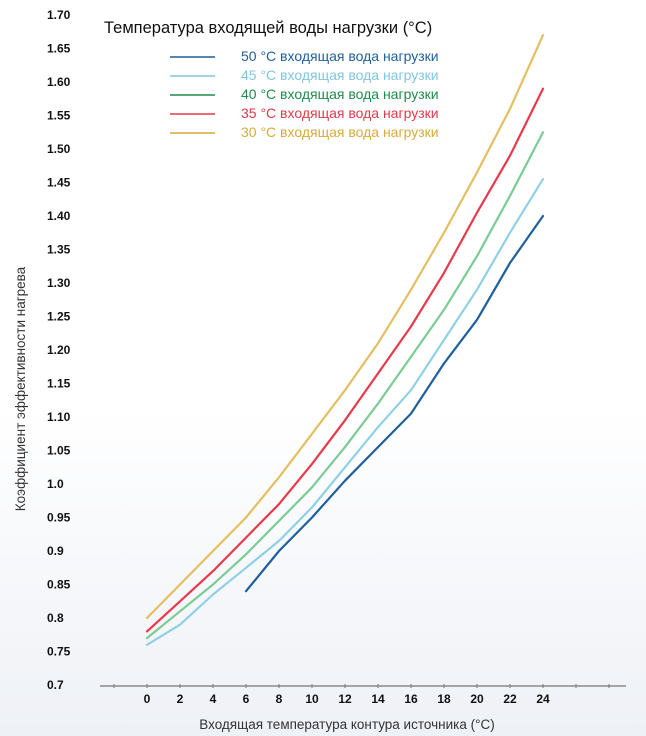 This screenshot has width=646, height=736. I want to click on x-tick-label: 4, so click(213, 699).